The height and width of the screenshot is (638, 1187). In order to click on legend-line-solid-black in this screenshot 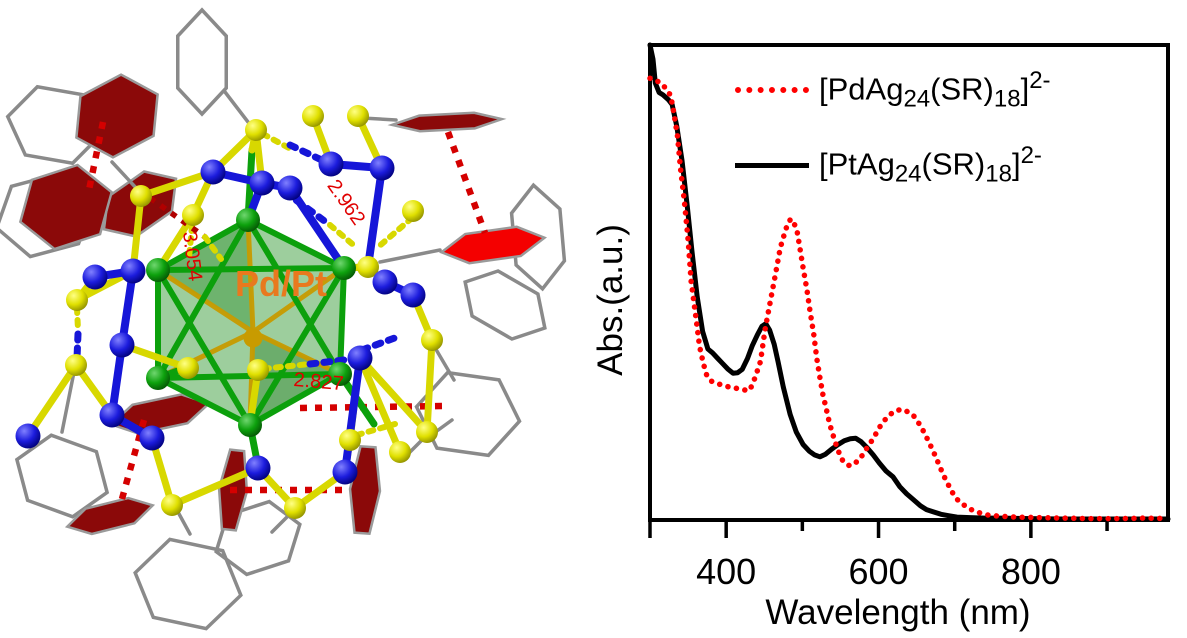, I will do `click(772, 165)`.